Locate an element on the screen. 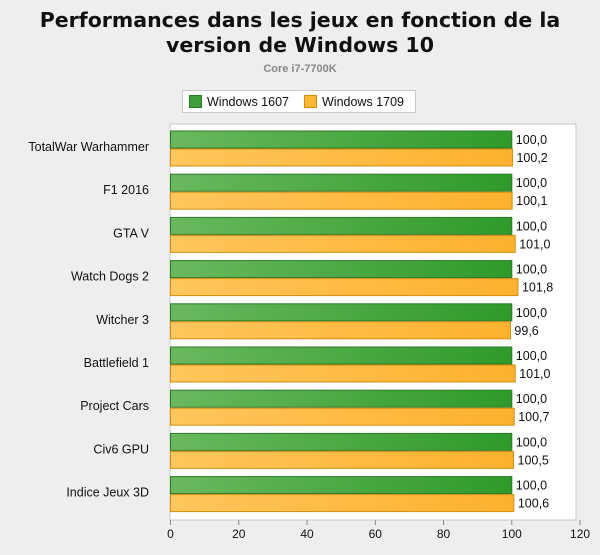  data-label-windows-1709-battlefield-1: 101,0 is located at coordinates (534, 374).